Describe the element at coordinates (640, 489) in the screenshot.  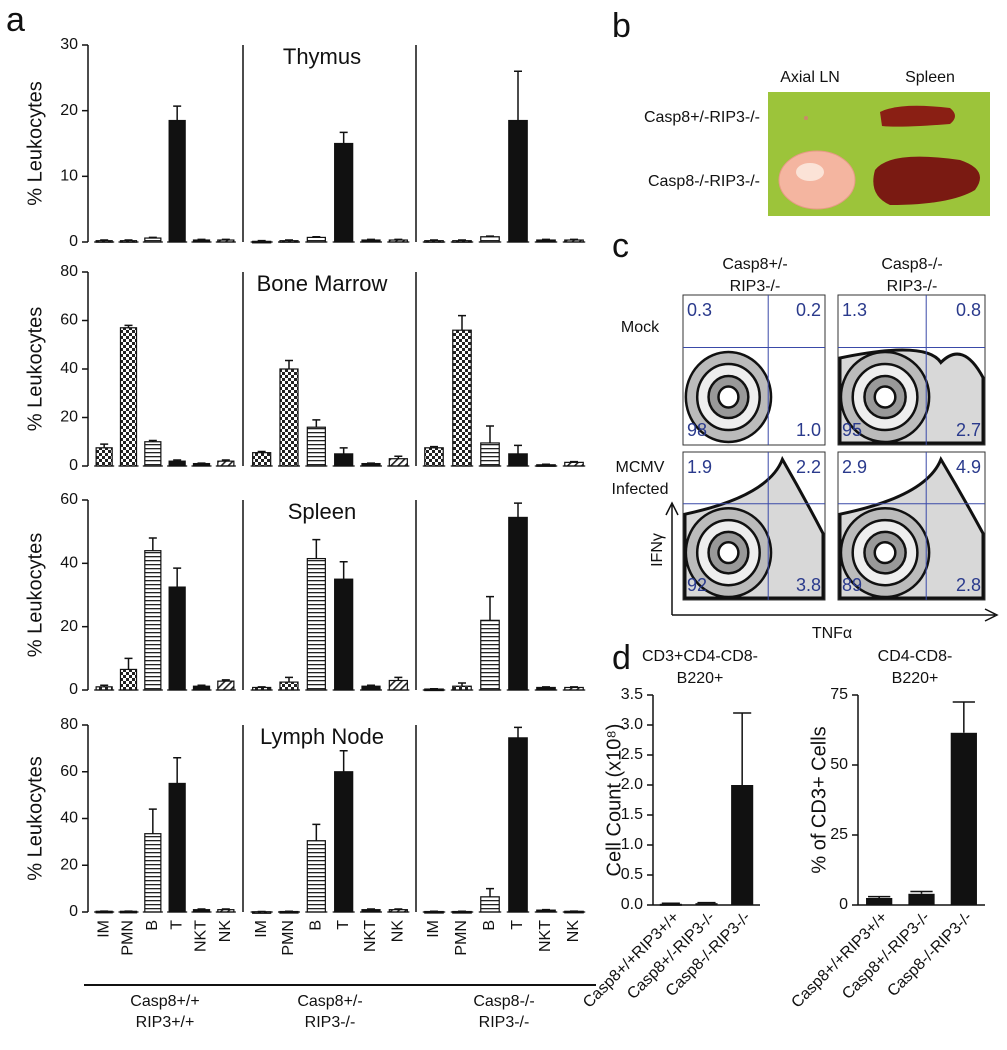
I see `row-label: Infected` at that location.